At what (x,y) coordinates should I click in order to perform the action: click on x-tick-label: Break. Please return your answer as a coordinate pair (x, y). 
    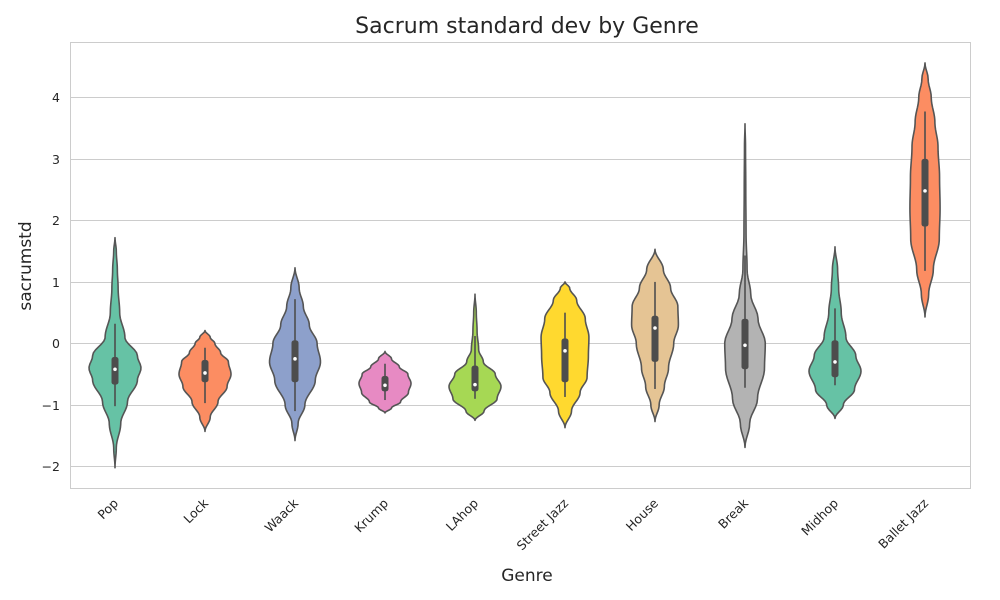
    Looking at the image, I should click on (733, 513).